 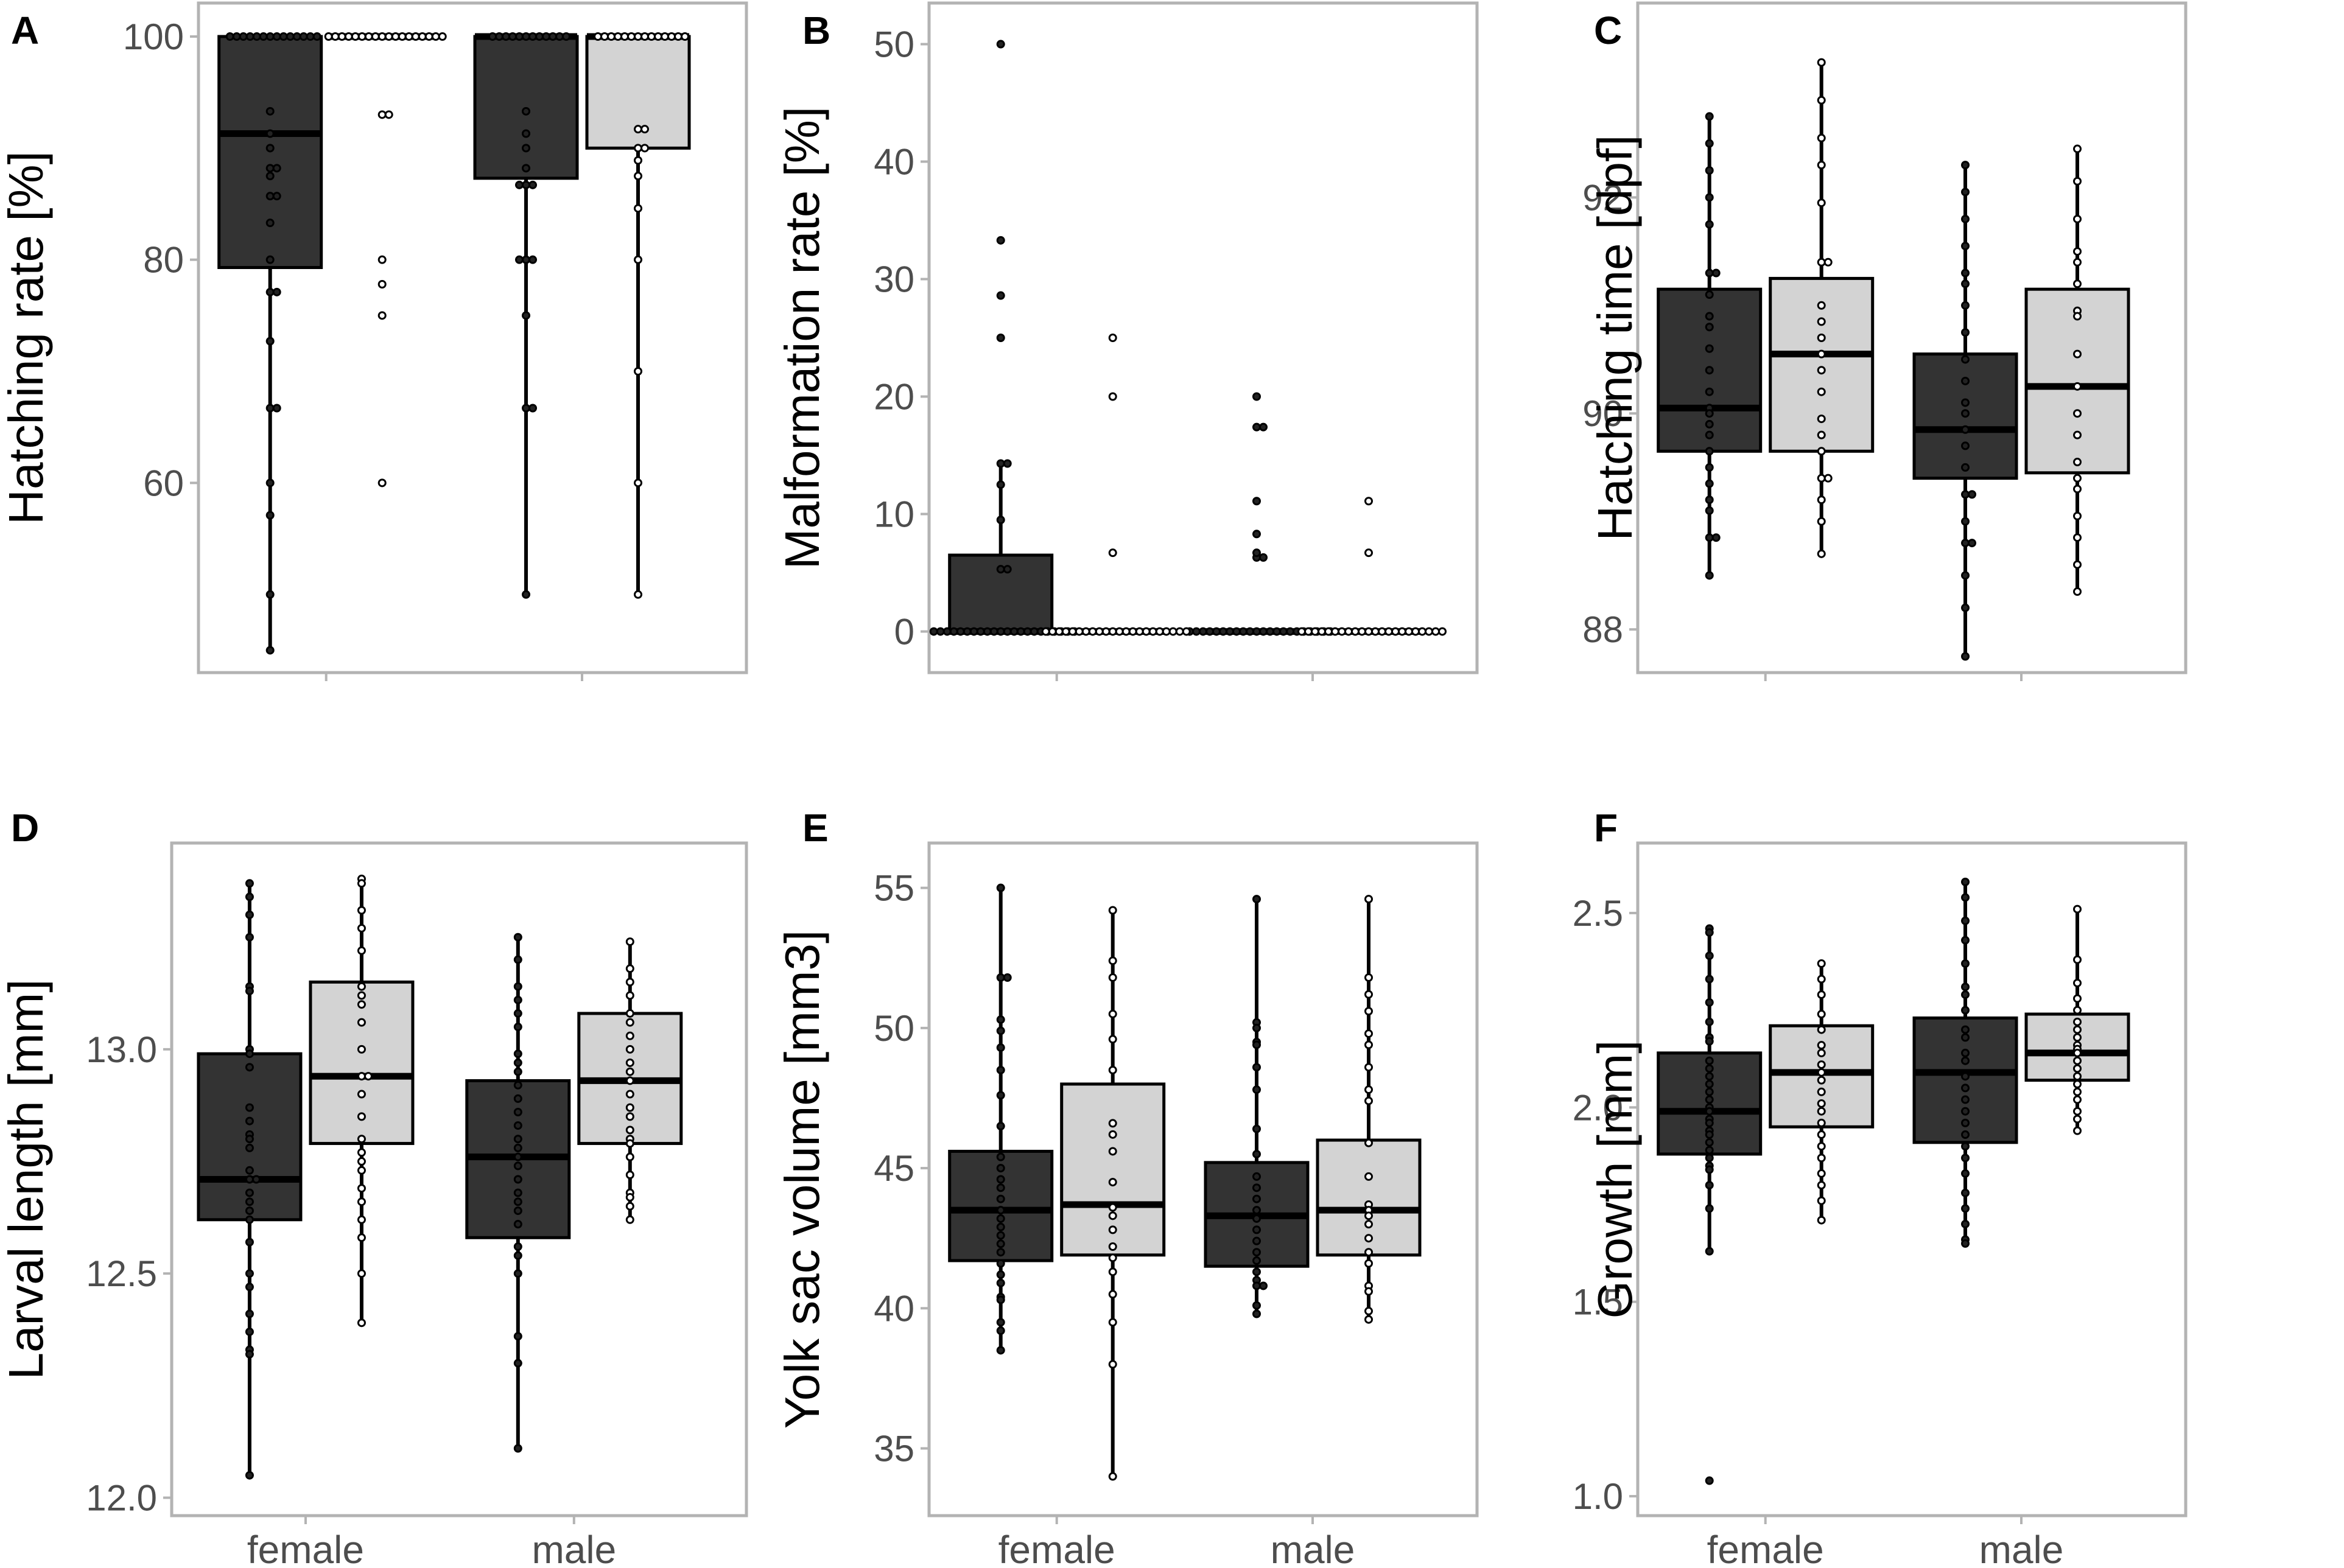 I want to click on x-category-label: female, so click(x=1056, y=1548).